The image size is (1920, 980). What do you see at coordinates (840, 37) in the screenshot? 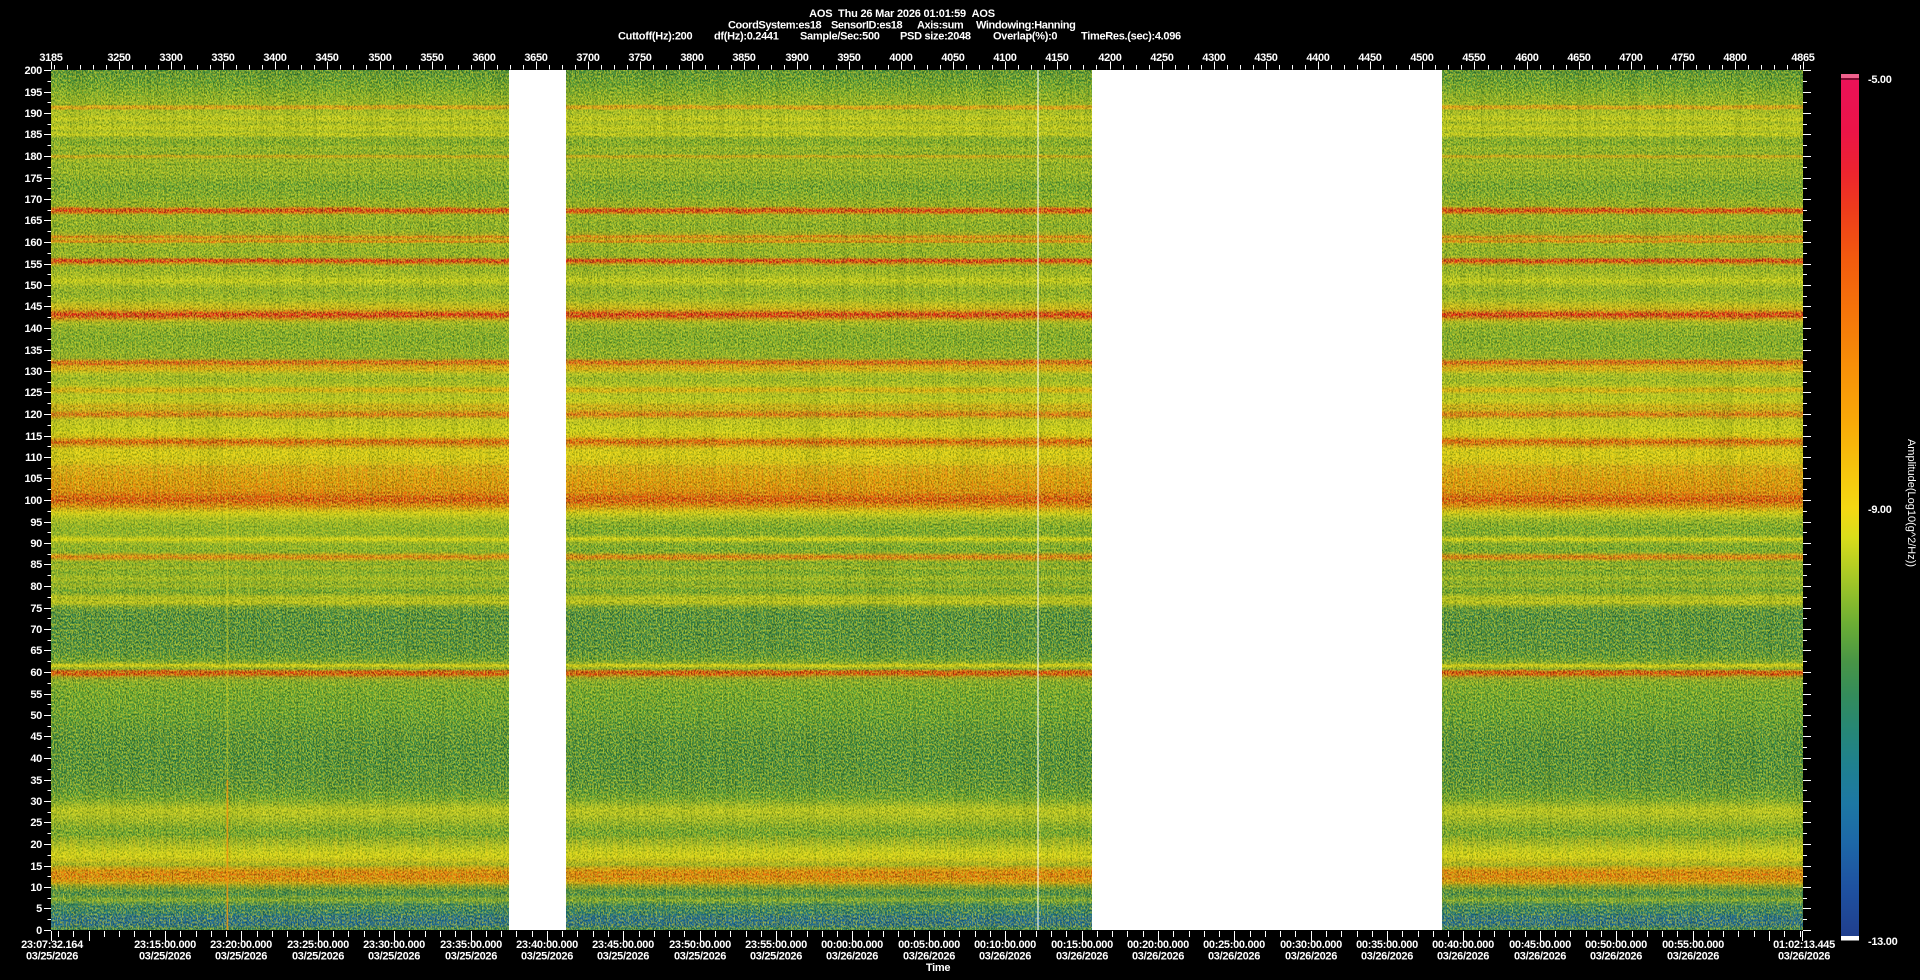
I see `svg-text: Sample/Sec:500` at bounding box center [840, 37].